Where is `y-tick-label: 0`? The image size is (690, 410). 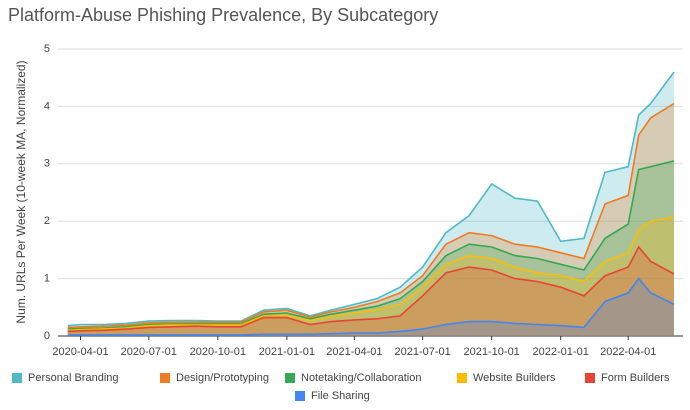
y-tick-label: 0 is located at coordinates (47, 336).